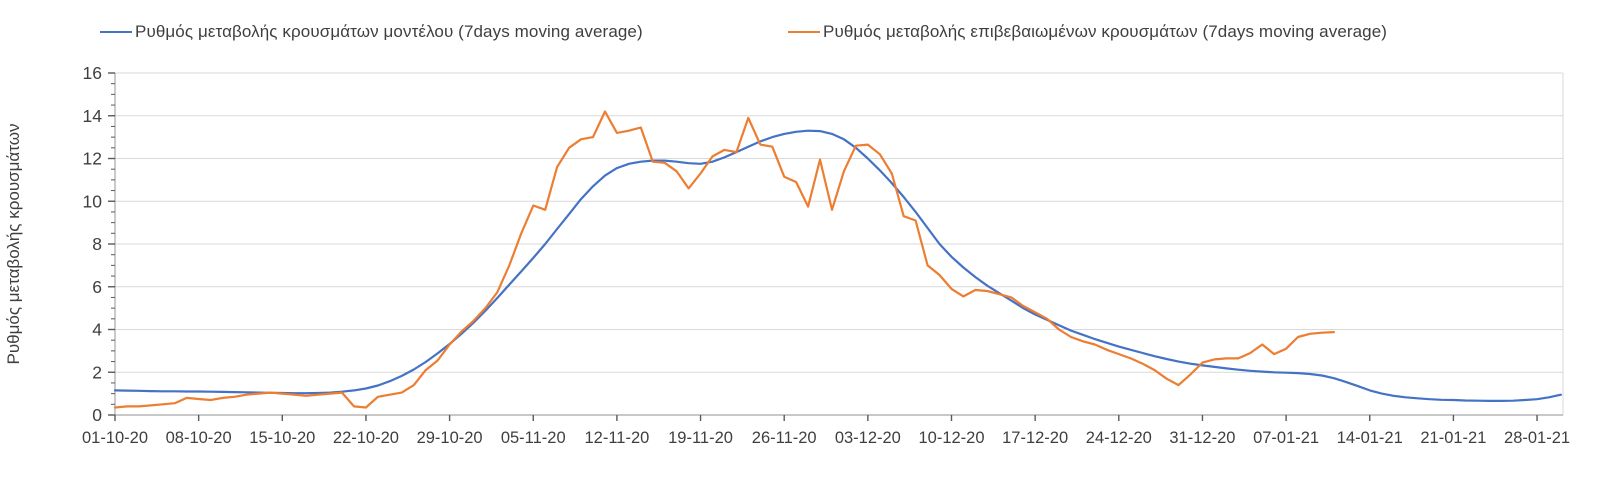 Image resolution: width=1602 pixels, height=496 pixels. I want to click on x-tick-label: 03-12-20, so click(868, 438).